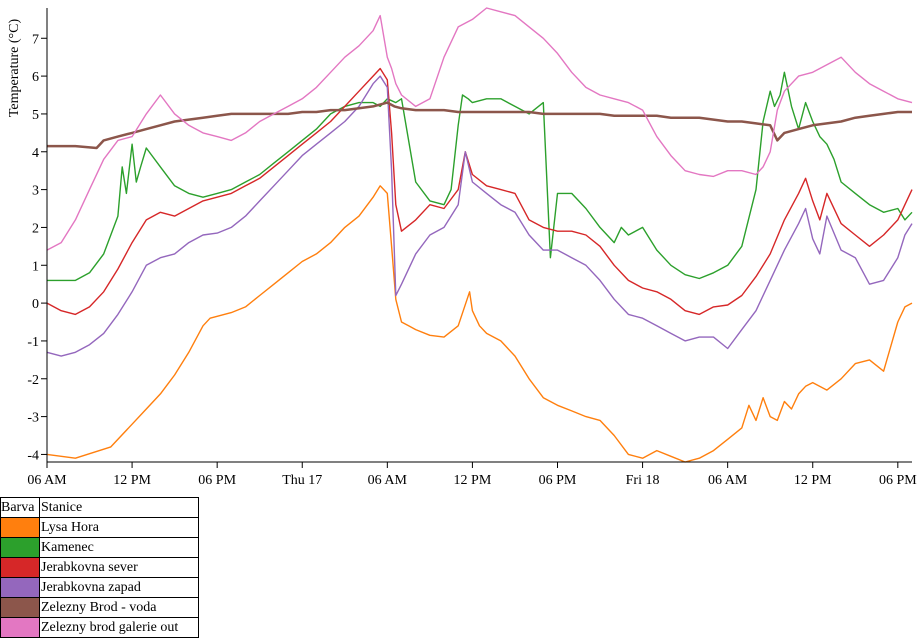 The image size is (920, 641). Describe the element at coordinates (119, 547) in the screenshot. I see `legend-station-name: Kamenec` at that location.